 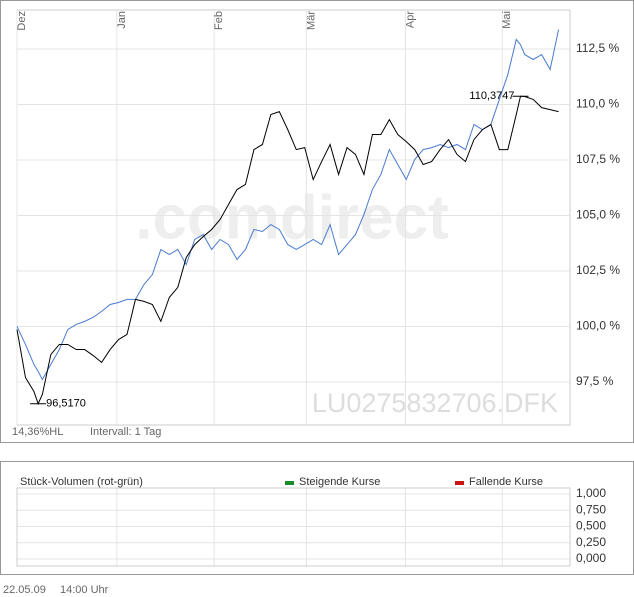 What do you see at coordinates (491, 96) in the screenshot?
I see `annotation-label: 110,3747` at bounding box center [491, 96].